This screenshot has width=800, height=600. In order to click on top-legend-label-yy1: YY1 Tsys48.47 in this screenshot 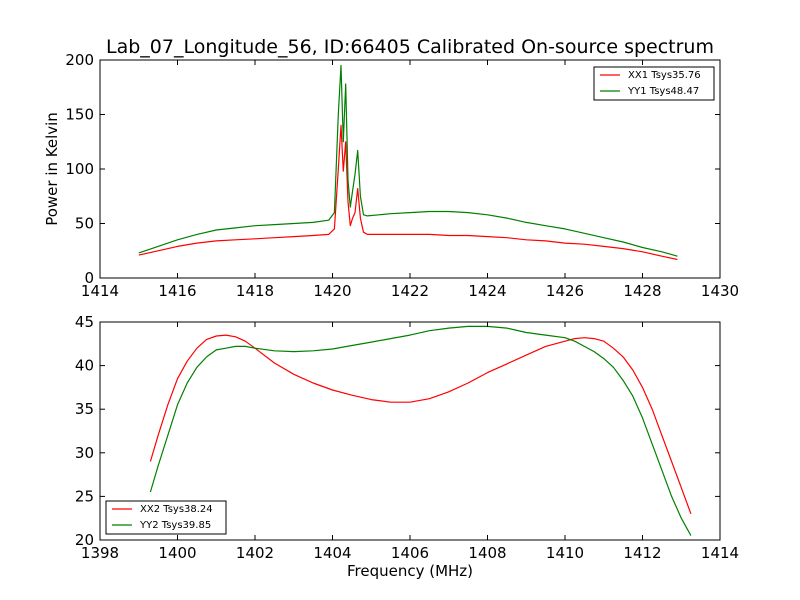, I will do `click(663, 91)`.